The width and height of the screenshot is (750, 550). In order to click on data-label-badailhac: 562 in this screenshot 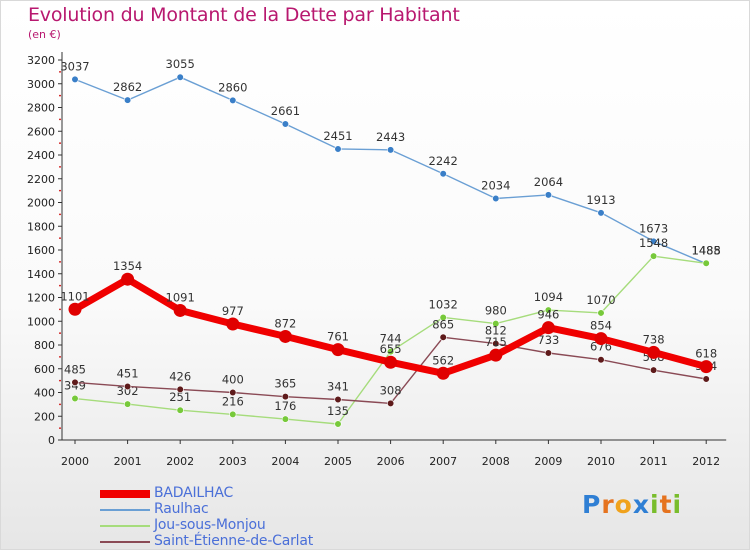, I will do `click(443, 360)`.